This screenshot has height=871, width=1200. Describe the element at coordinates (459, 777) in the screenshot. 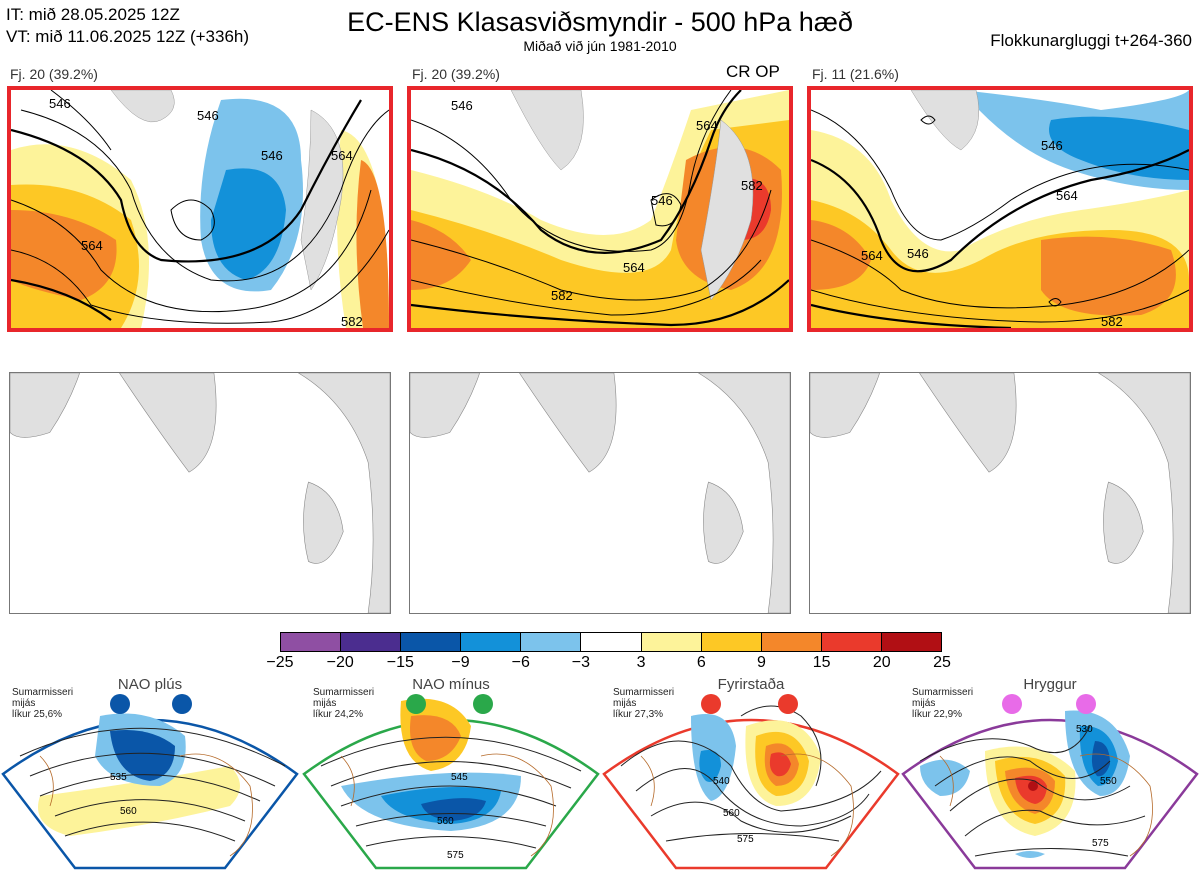

I see `regime-nao-minus-label: 545` at that location.